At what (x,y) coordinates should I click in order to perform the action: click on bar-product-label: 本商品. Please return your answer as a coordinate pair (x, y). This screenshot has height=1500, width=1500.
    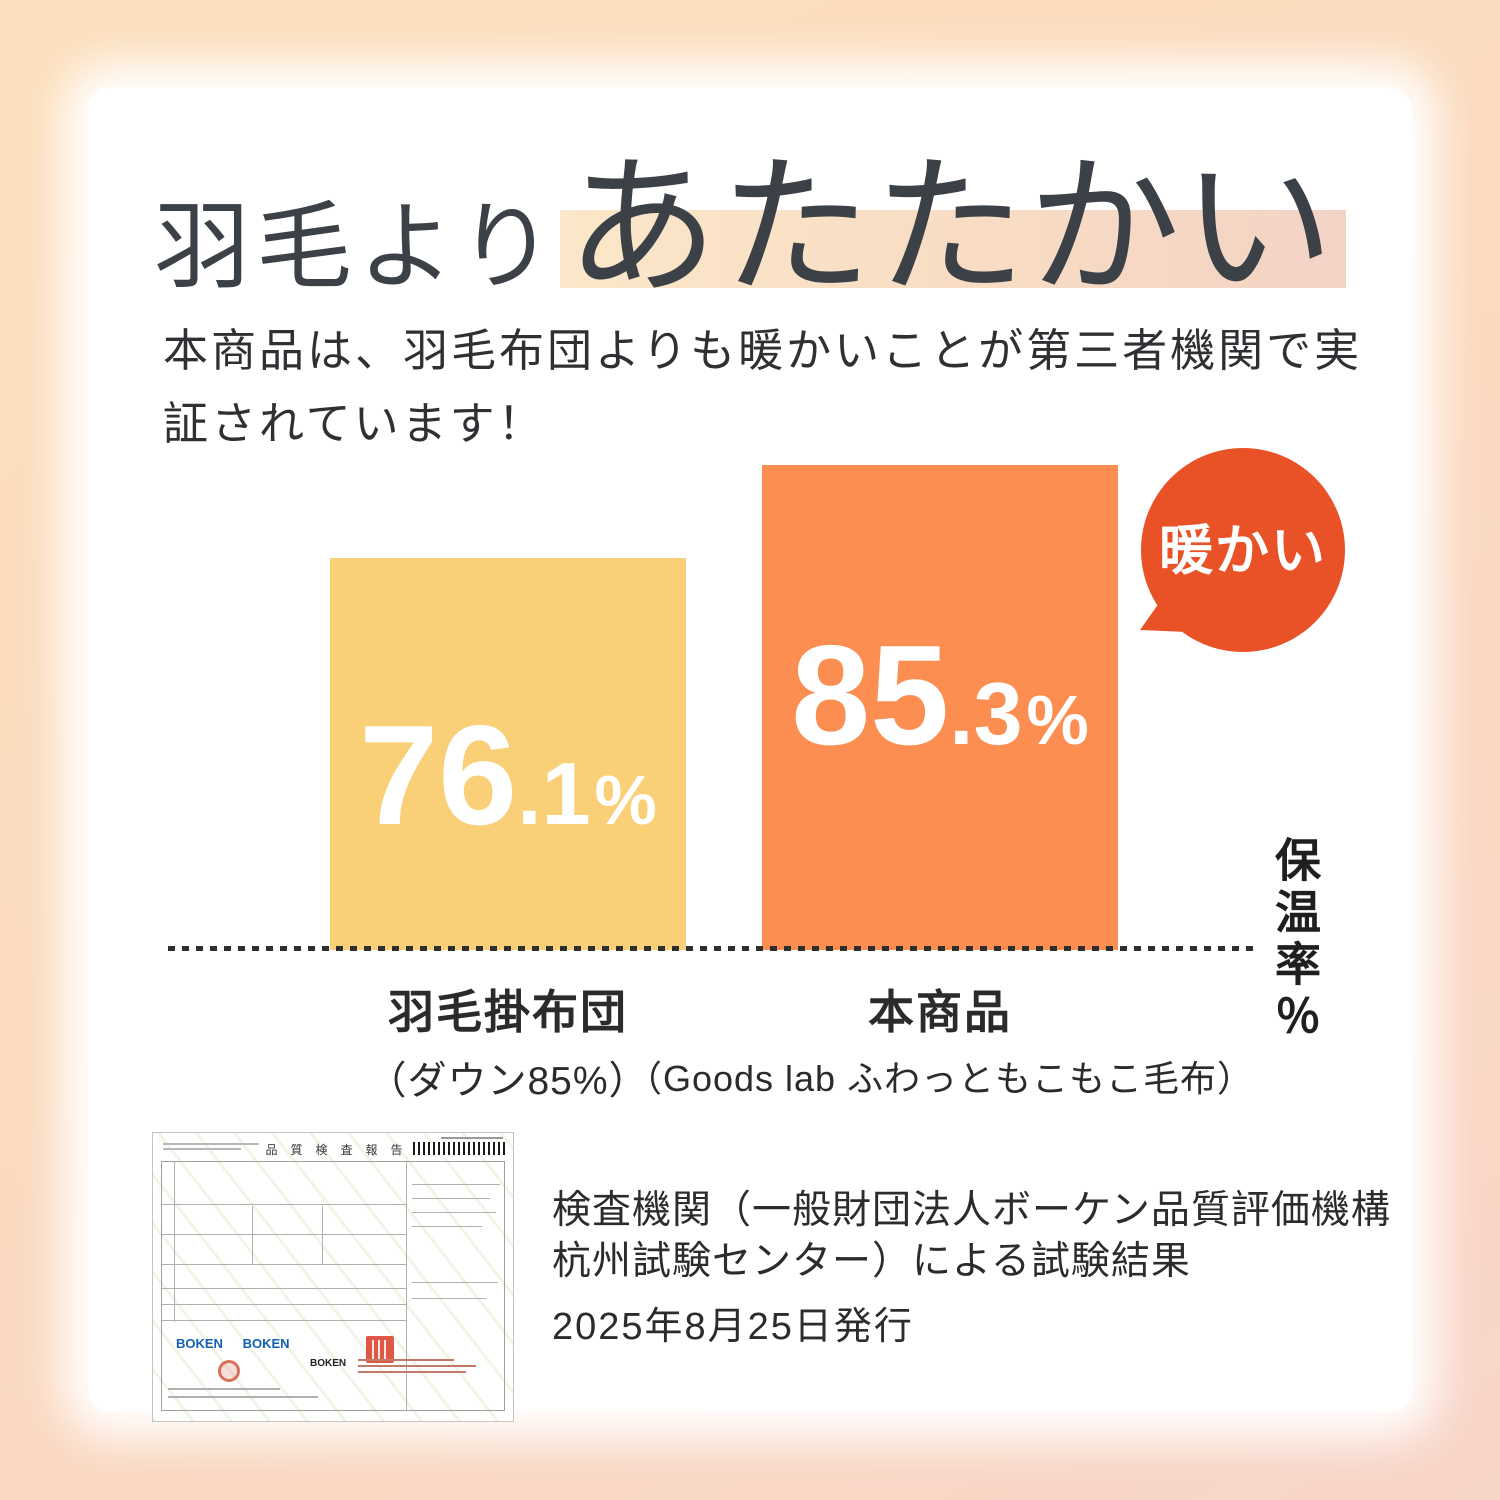
    Looking at the image, I should click on (940, 1012).